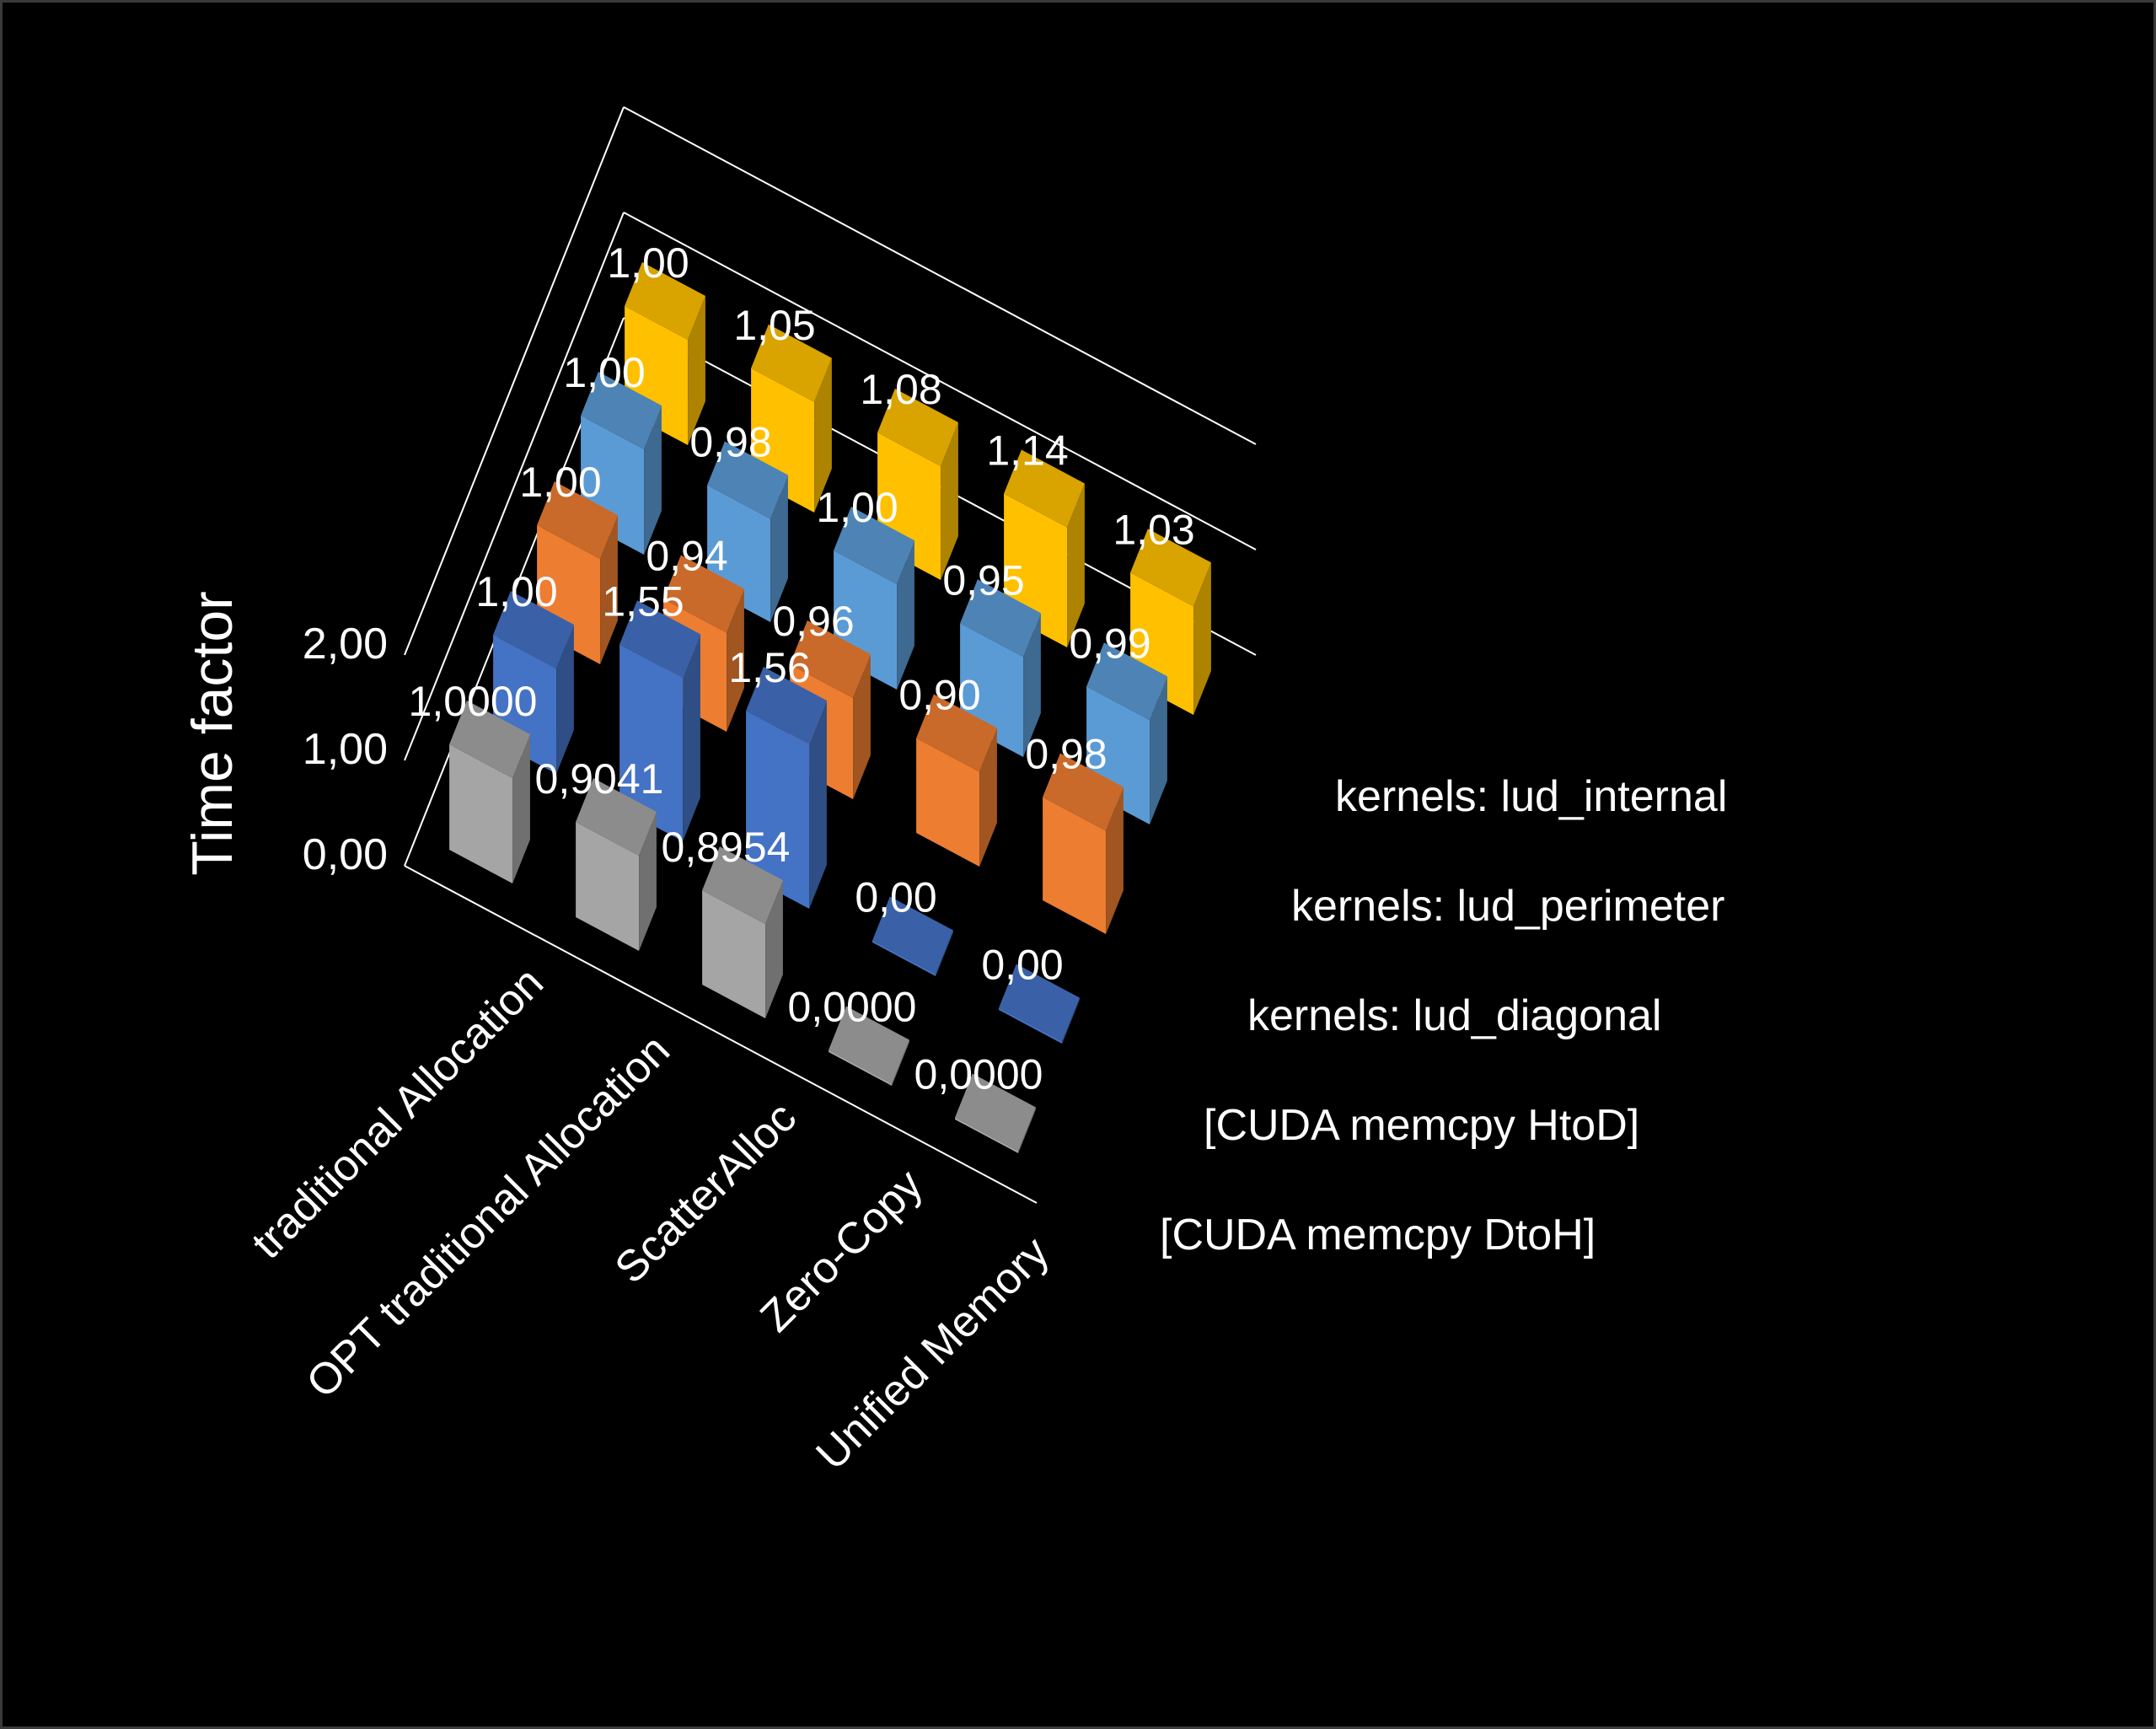  I want to click on floor-layer, so click(721, 1034).